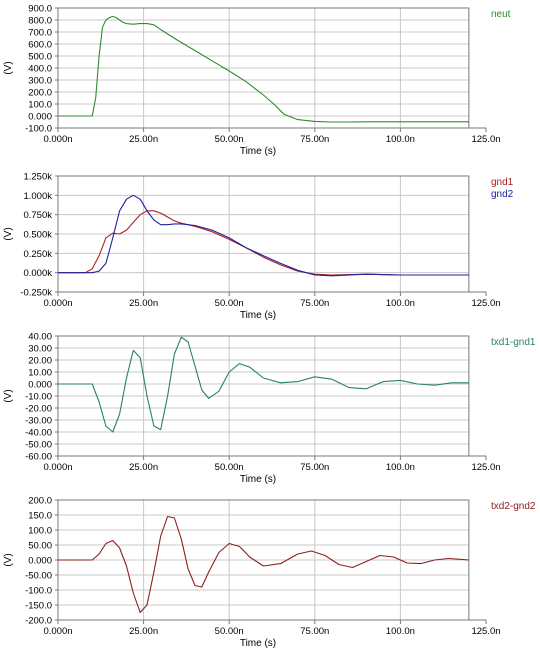  What do you see at coordinates (37, 235) in the screenshot?
I see `y-tick-label: 0.500k` at bounding box center [37, 235].